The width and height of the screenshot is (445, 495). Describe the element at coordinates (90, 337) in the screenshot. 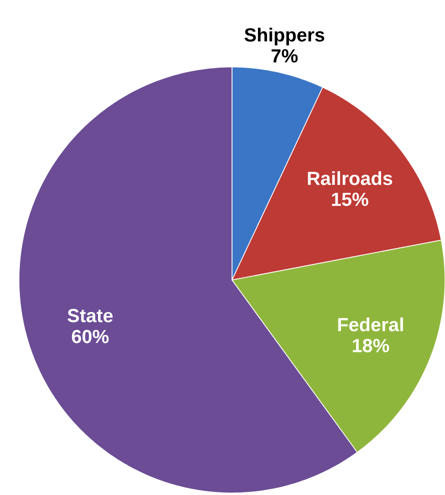

I see `data-label: 60%` at that location.